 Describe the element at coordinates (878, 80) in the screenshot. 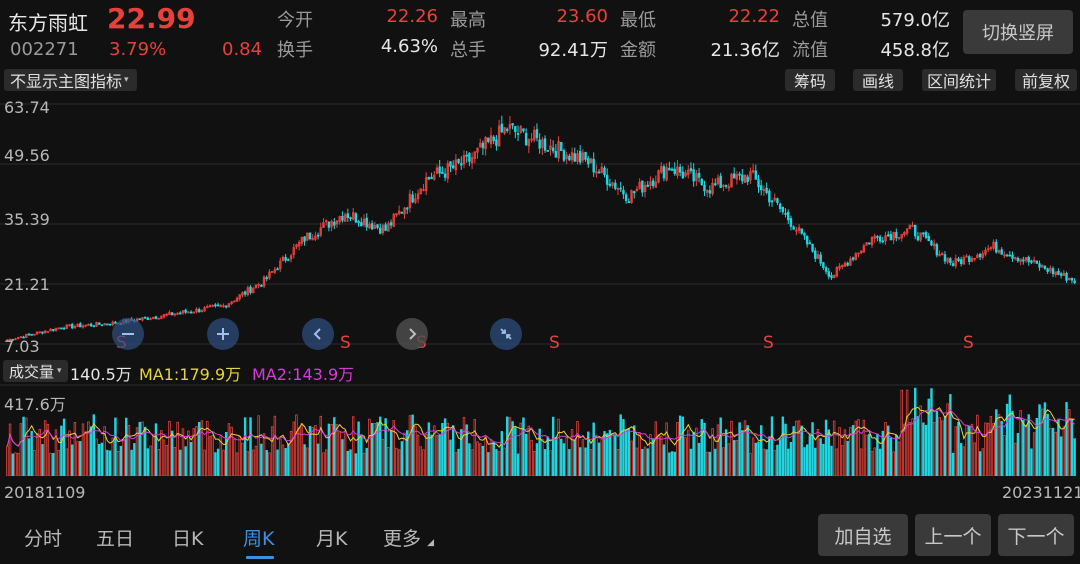

I see `draw-line-button: 画线` at that location.